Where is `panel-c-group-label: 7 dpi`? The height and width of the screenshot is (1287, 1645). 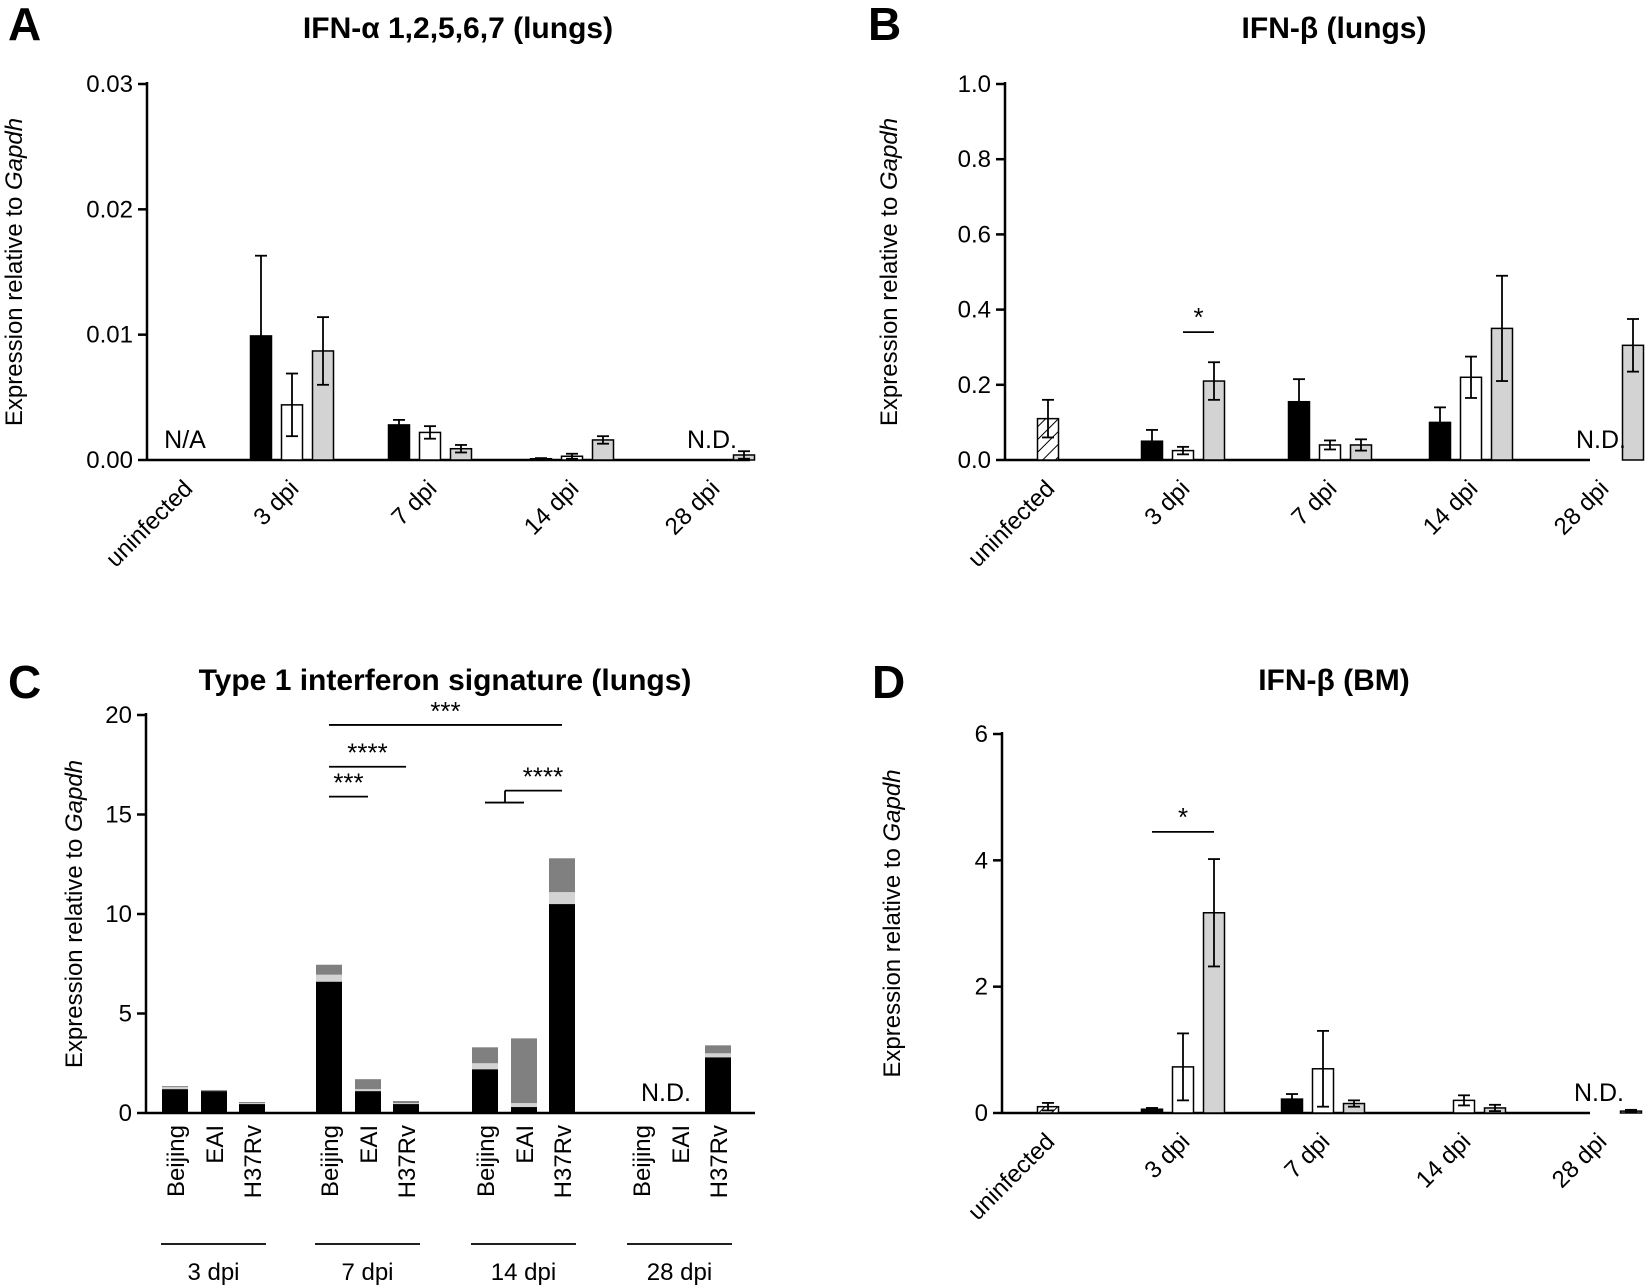
panel-c-group-label: 7 dpi is located at coordinates (367, 1272).